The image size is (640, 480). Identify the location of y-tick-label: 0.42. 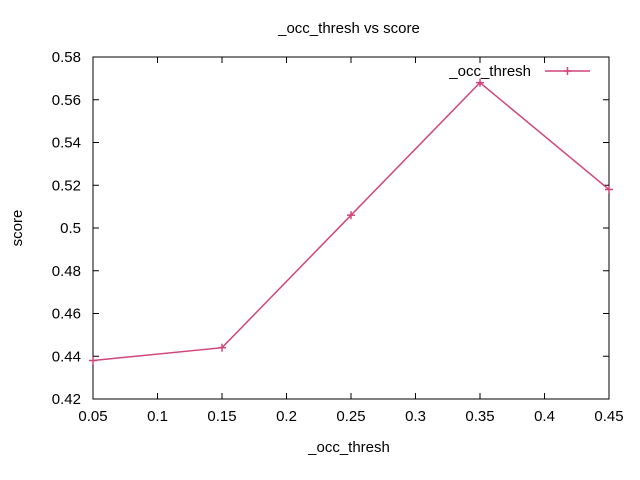
(66, 399).